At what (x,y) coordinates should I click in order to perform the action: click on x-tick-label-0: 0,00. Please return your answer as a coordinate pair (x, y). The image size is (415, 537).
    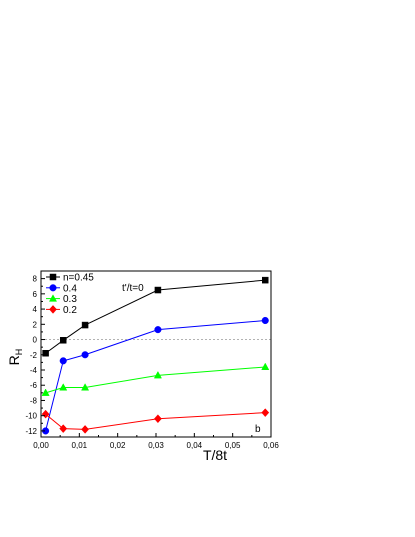
    Looking at the image, I should click on (41, 445).